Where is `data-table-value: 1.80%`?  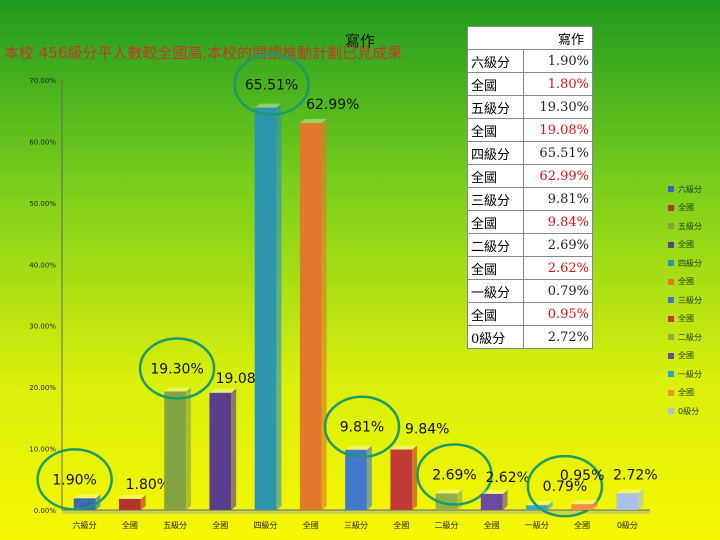 data-table-value: 1.80% is located at coordinates (558, 84).